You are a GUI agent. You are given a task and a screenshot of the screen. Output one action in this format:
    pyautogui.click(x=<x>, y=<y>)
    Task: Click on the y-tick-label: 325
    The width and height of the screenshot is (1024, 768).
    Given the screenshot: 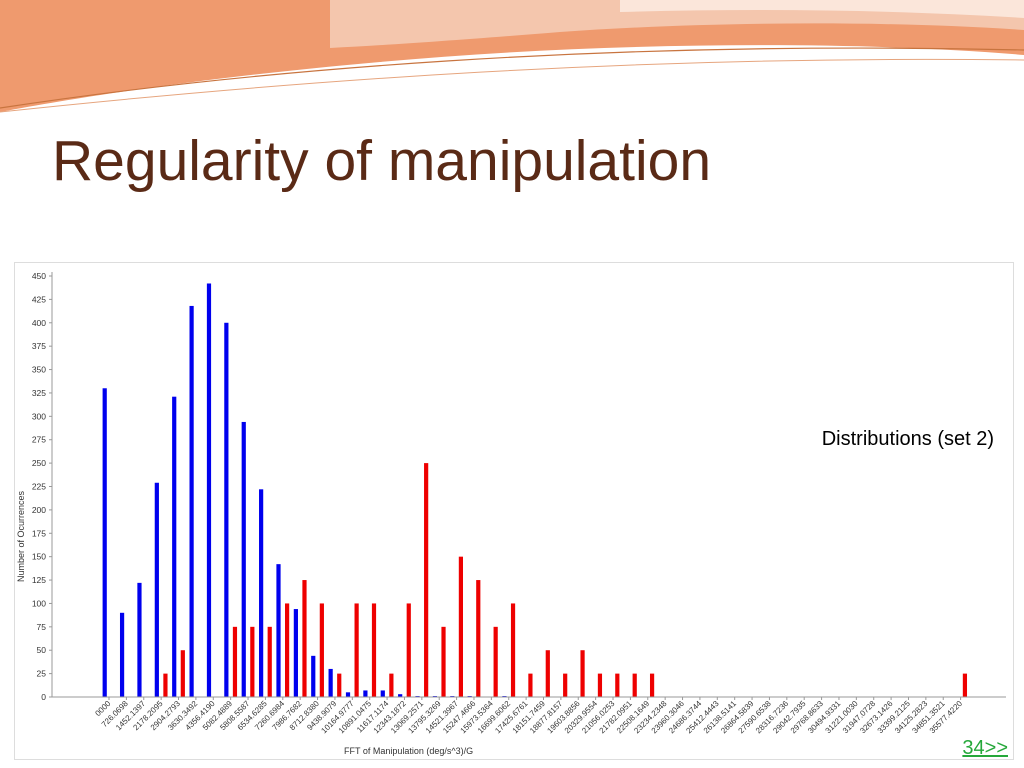 What is the action you would take?
    pyautogui.click(x=39, y=393)
    